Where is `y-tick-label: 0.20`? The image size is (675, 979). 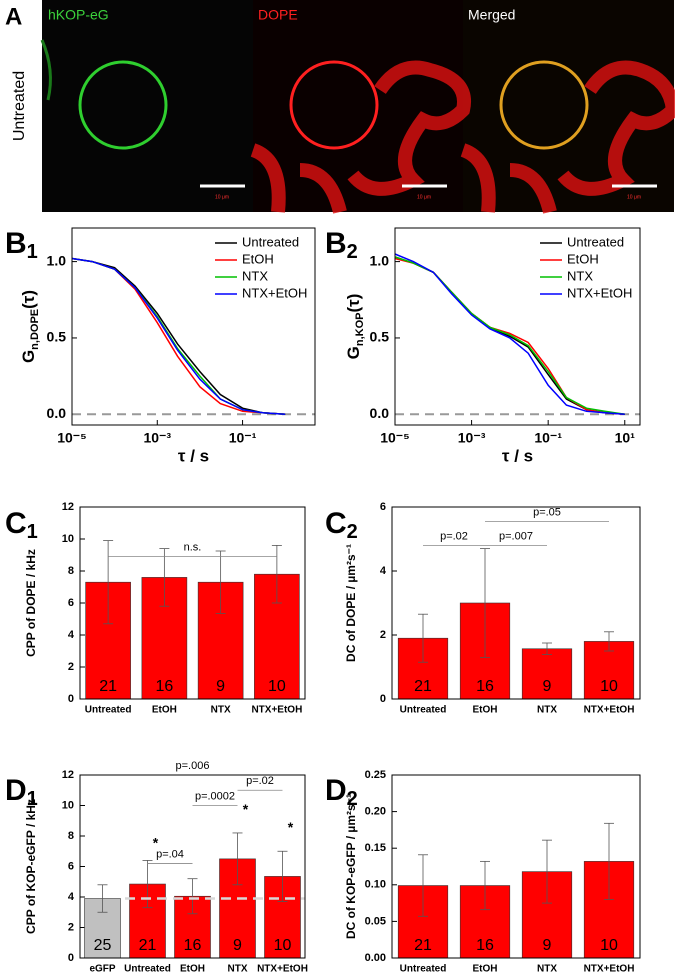 y-tick-label: 0.20 is located at coordinates (375, 812).